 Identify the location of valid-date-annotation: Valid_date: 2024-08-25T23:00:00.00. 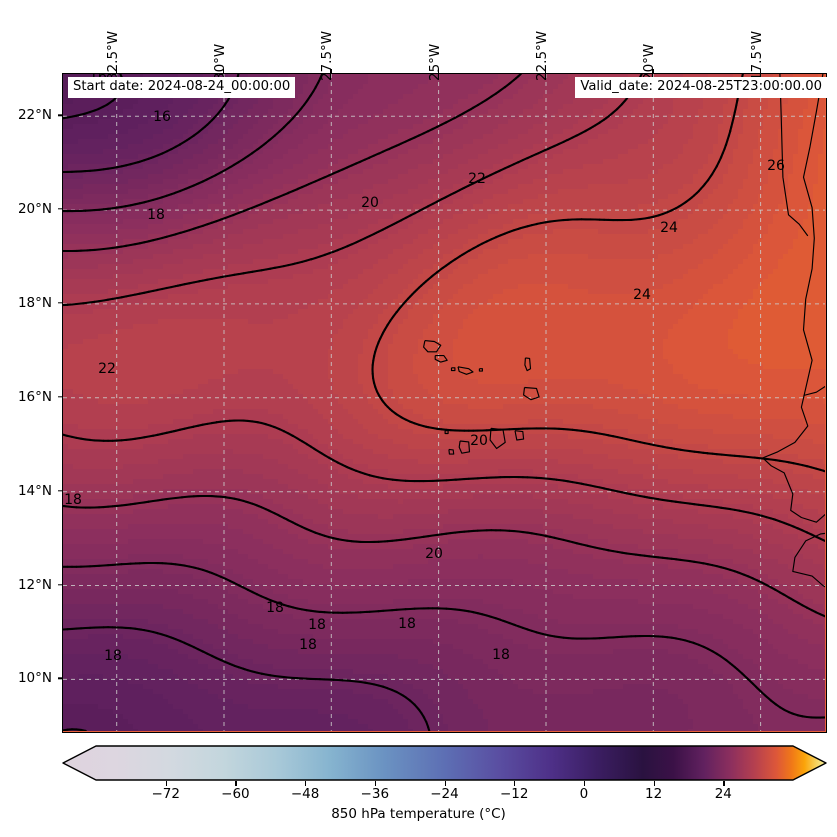
(701, 87).